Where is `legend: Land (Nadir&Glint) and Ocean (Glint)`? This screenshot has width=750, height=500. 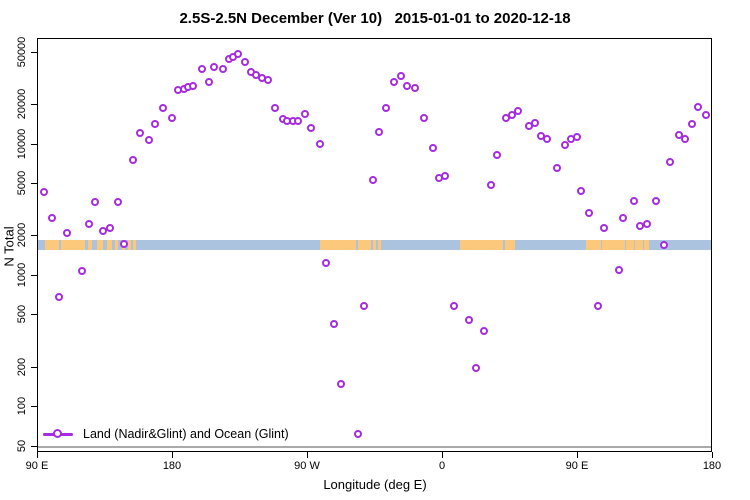
legend: Land (Nadir&Glint) and Ocean (Glint) is located at coordinates (166, 434).